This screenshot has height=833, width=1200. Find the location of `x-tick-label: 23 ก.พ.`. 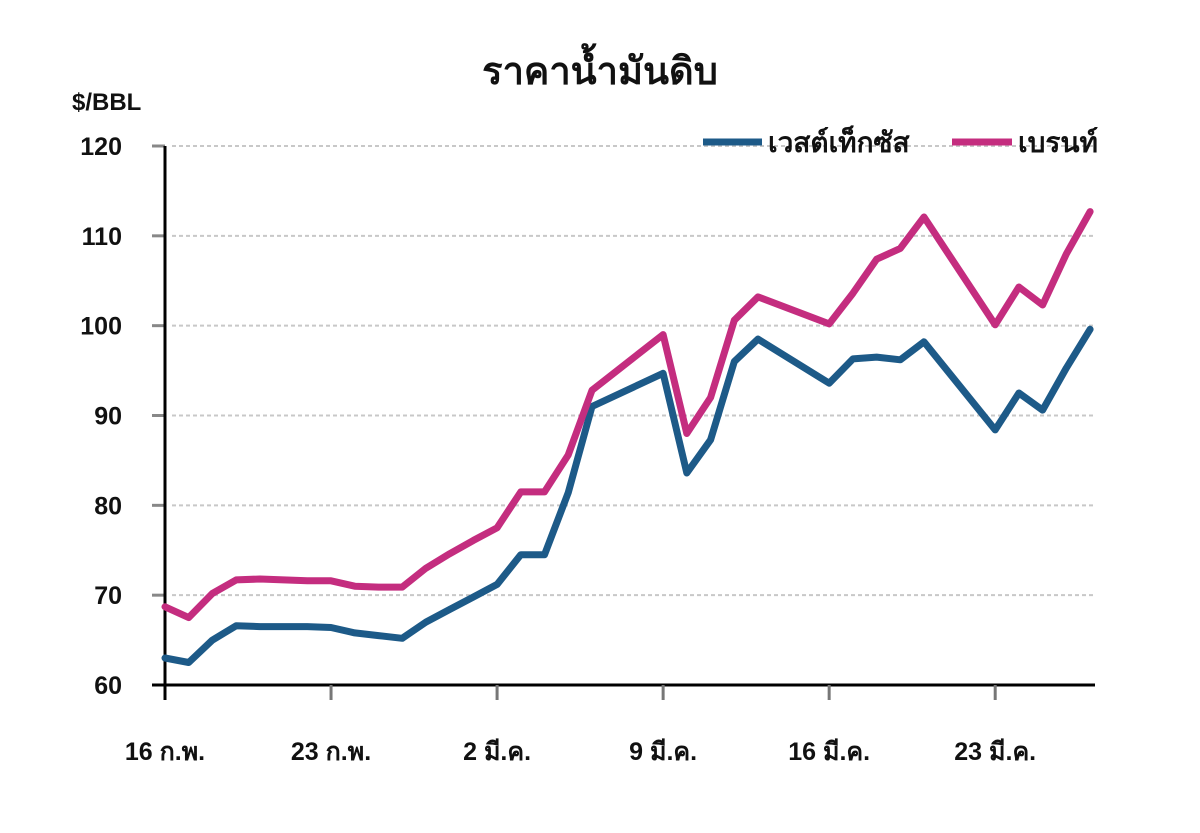

x-tick-label: 23 ก.พ. is located at coordinates (331, 752).